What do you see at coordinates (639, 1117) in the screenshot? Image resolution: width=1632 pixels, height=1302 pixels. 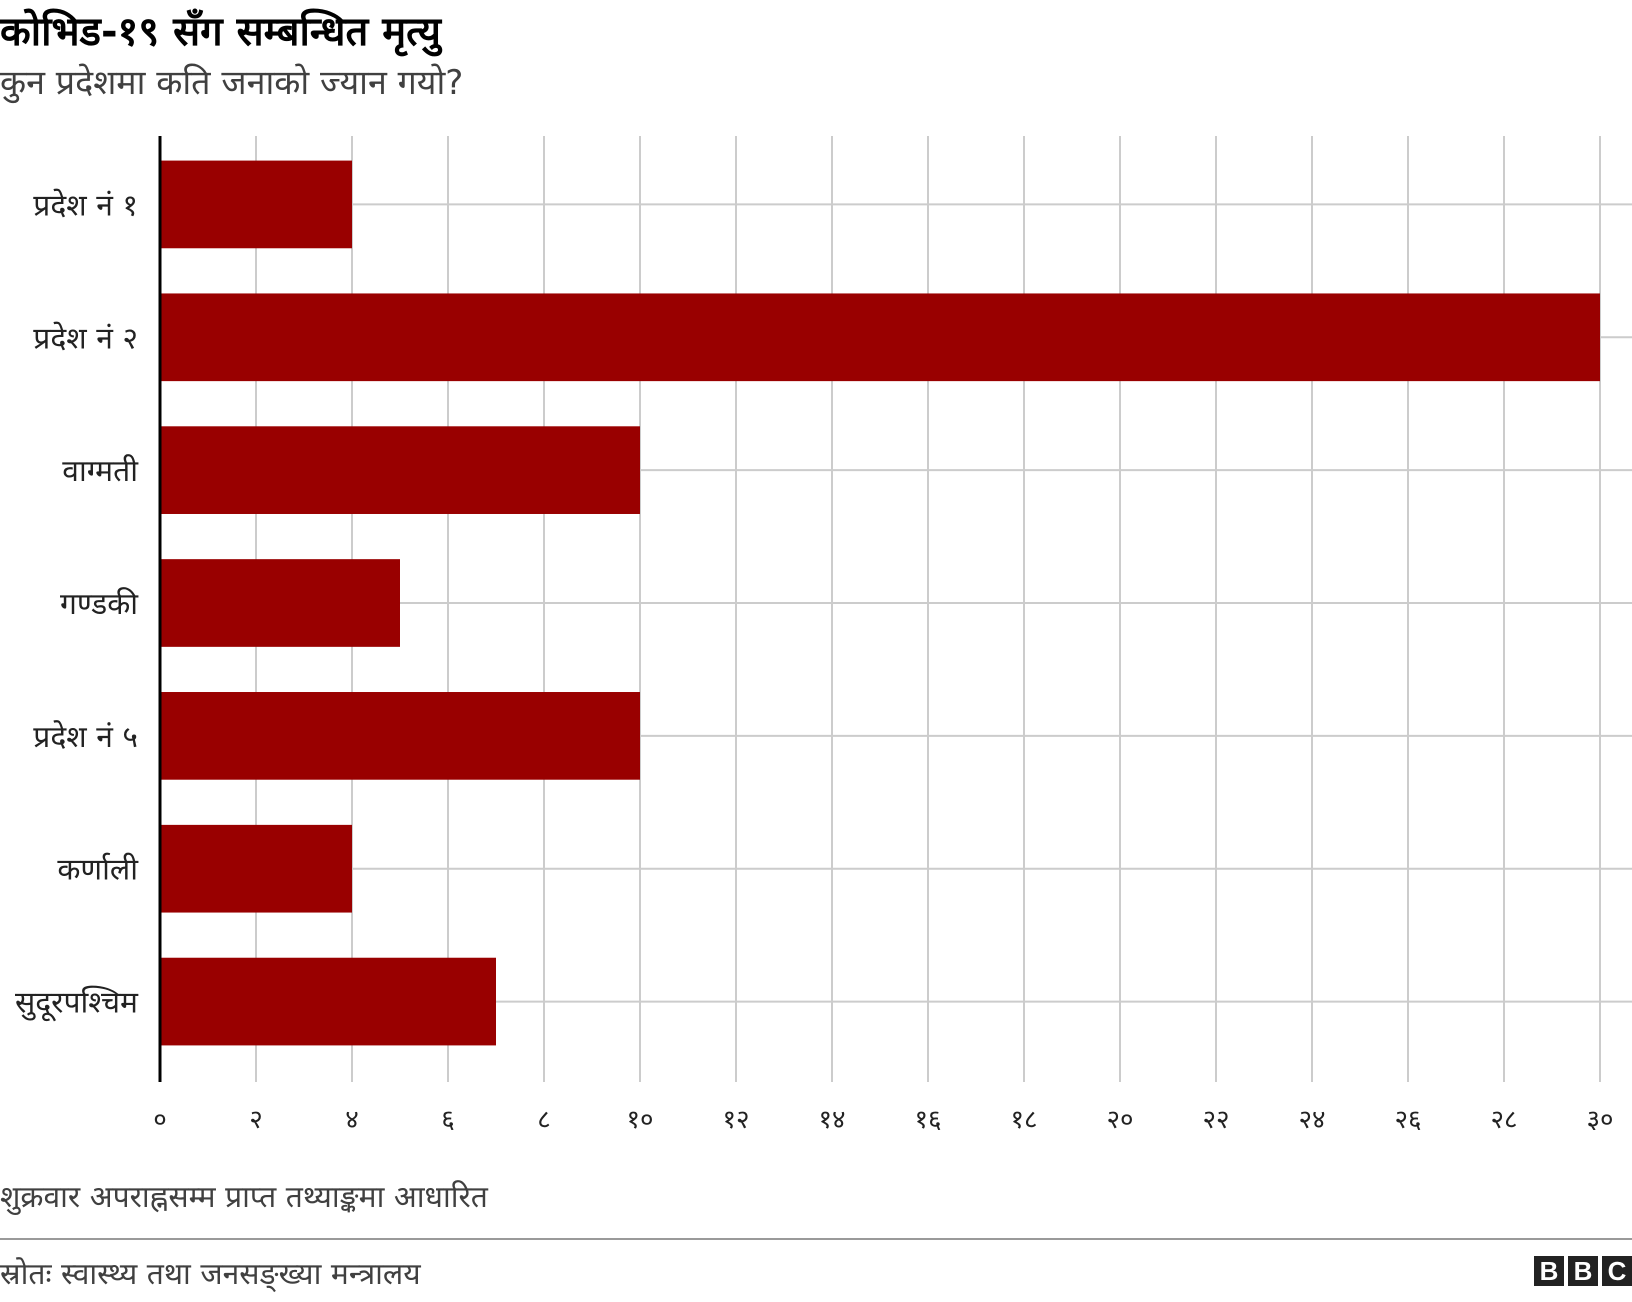 I see `x-tick-label: १०` at bounding box center [639, 1117].